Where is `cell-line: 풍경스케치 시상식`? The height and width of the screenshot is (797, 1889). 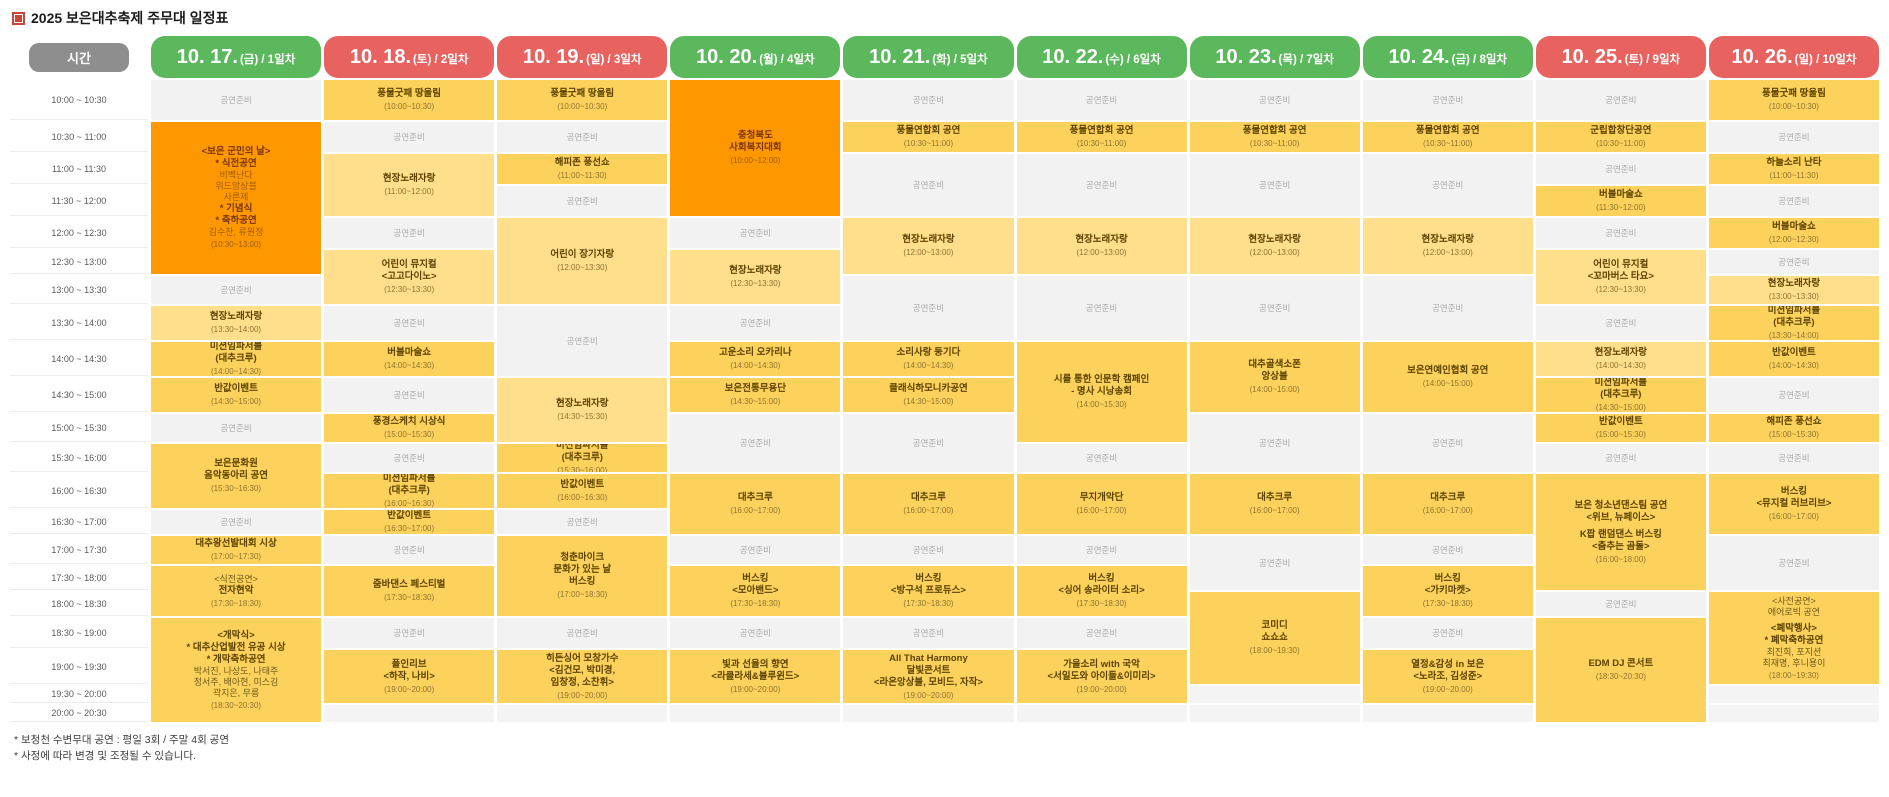
cell-line: 풍경스케치 시상식 is located at coordinates (409, 421).